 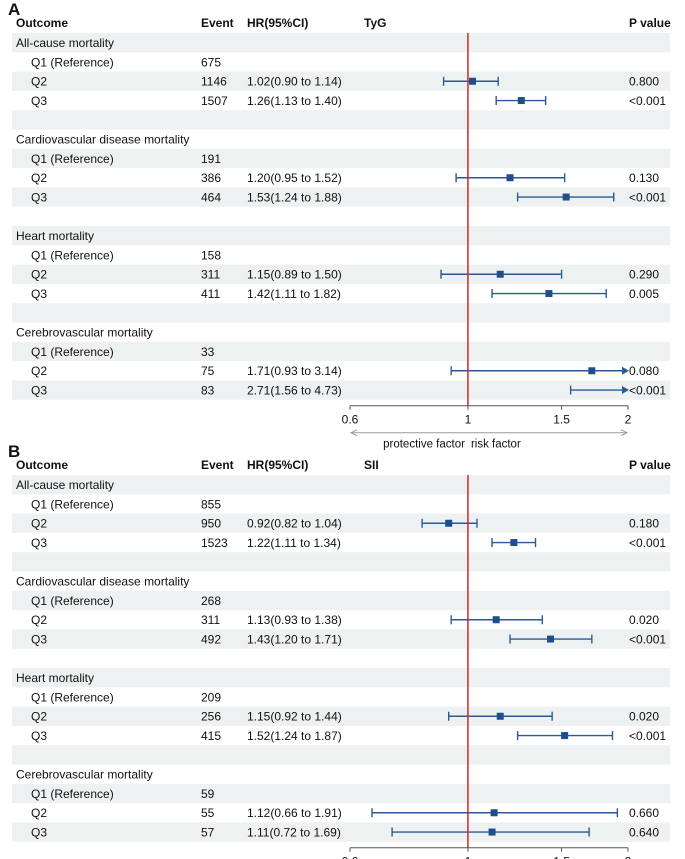 What do you see at coordinates (371, 465) in the screenshot?
I see `header-plot-variable: SII` at bounding box center [371, 465].